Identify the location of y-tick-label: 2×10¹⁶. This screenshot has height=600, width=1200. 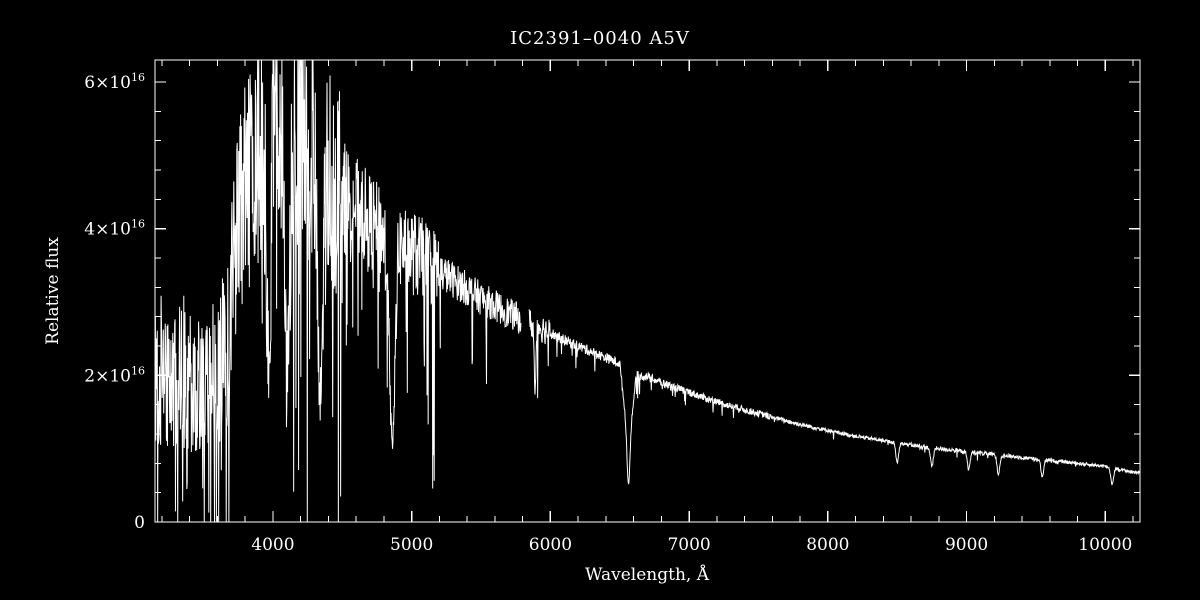
(114, 375).